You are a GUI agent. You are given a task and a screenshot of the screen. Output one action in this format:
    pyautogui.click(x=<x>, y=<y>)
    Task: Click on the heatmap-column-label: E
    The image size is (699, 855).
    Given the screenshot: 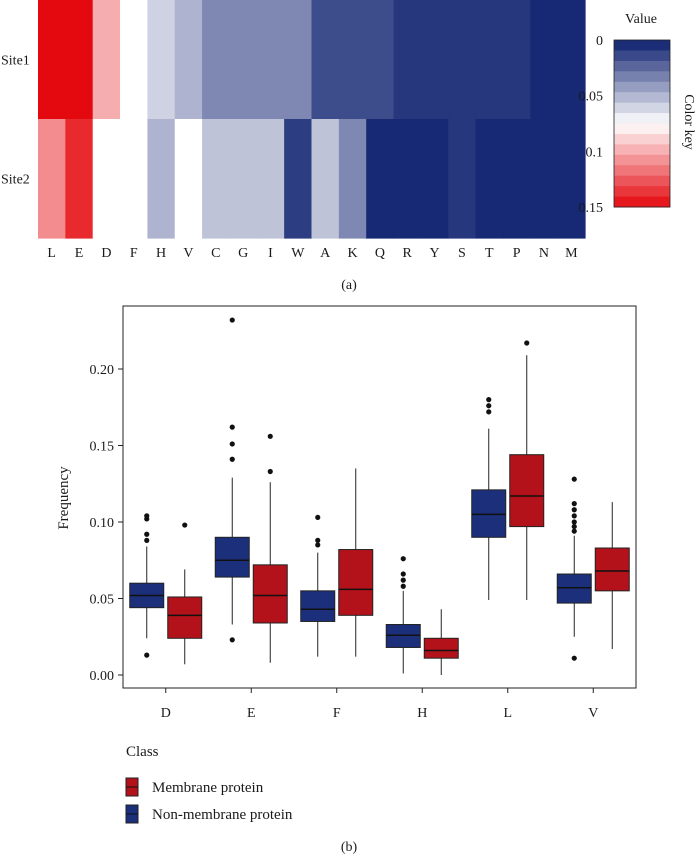 What is the action you would take?
    pyautogui.click(x=79, y=253)
    